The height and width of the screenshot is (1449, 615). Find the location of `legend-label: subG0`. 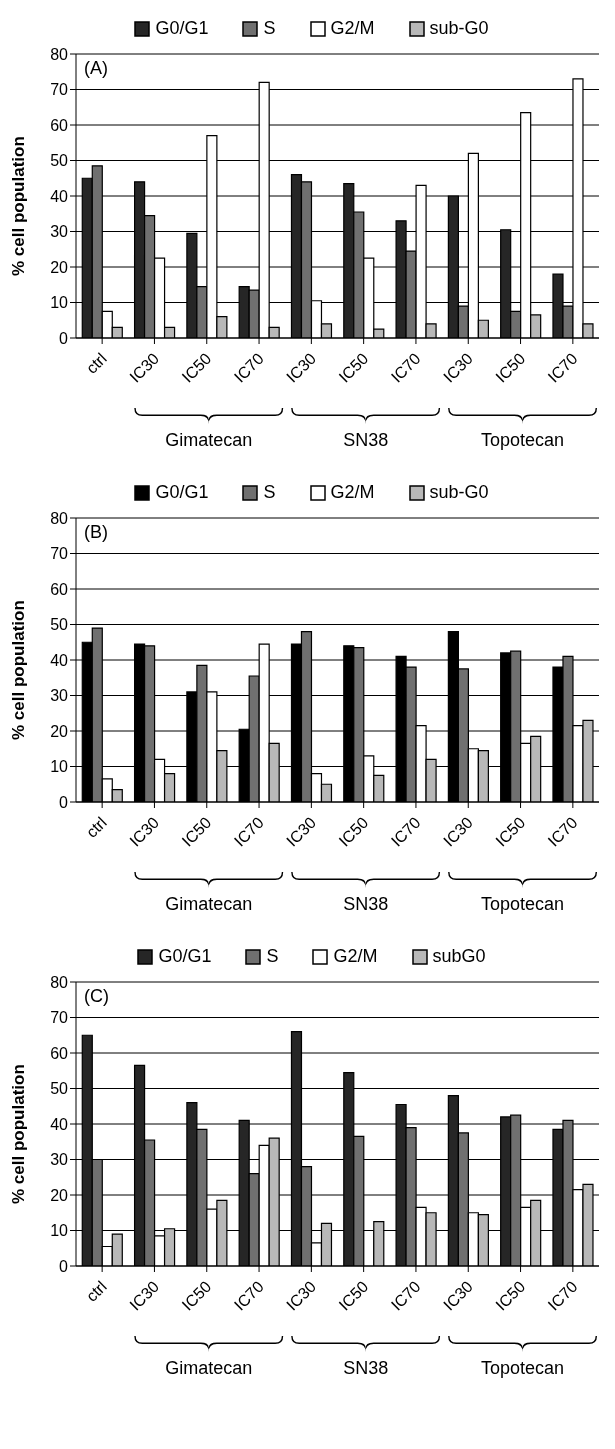

legend-label: subG0 is located at coordinates (459, 956).